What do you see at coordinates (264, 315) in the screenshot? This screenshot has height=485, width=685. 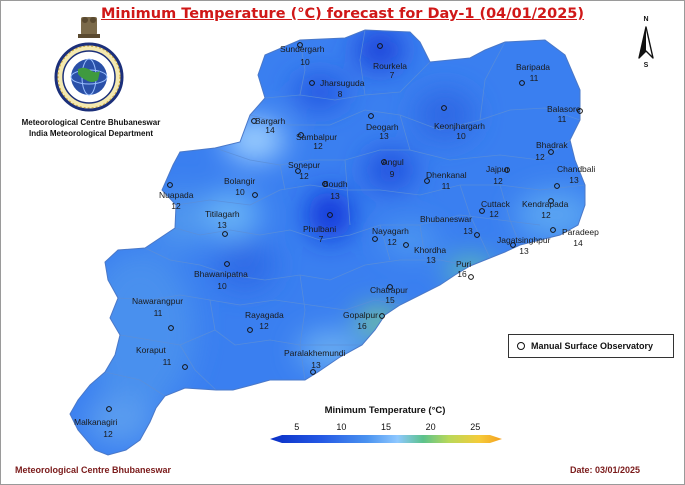 I see `station-name: Rayagada` at bounding box center [264, 315].